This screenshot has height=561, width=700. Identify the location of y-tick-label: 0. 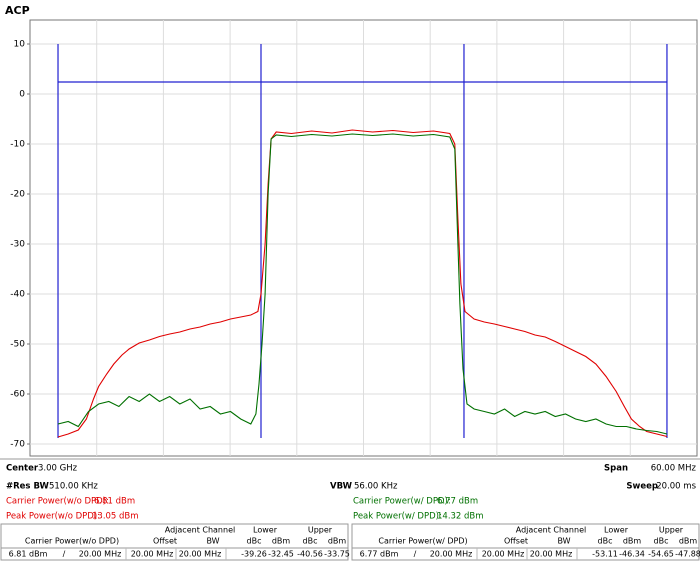
(22, 95).